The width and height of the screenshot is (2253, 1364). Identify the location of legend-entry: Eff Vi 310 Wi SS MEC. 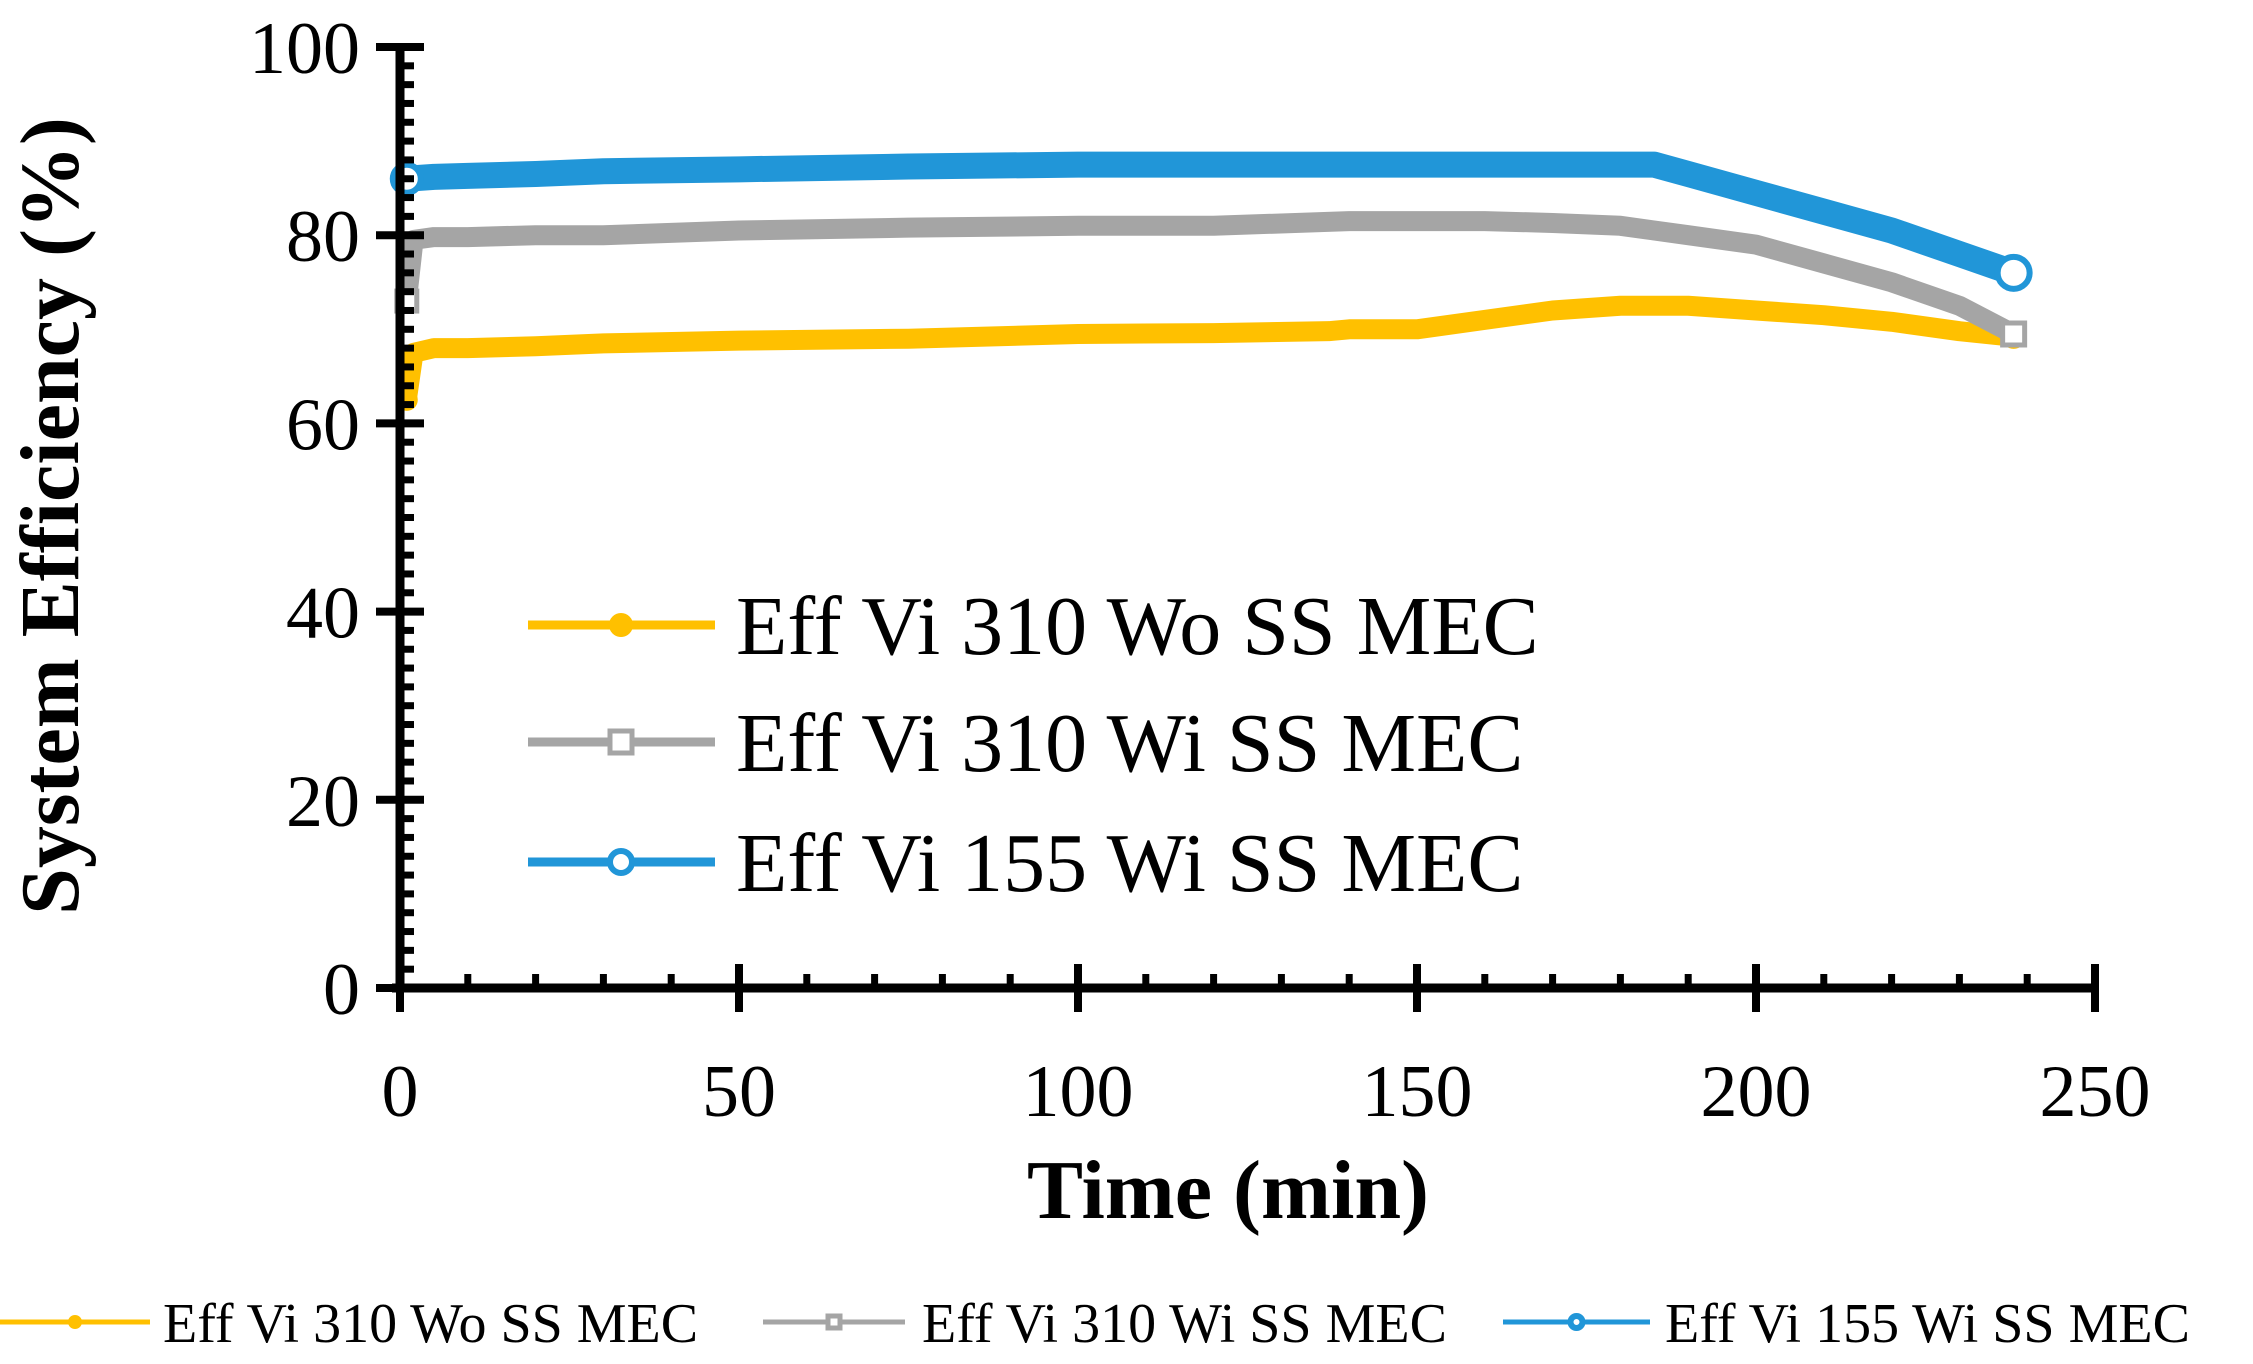
(1025, 743).